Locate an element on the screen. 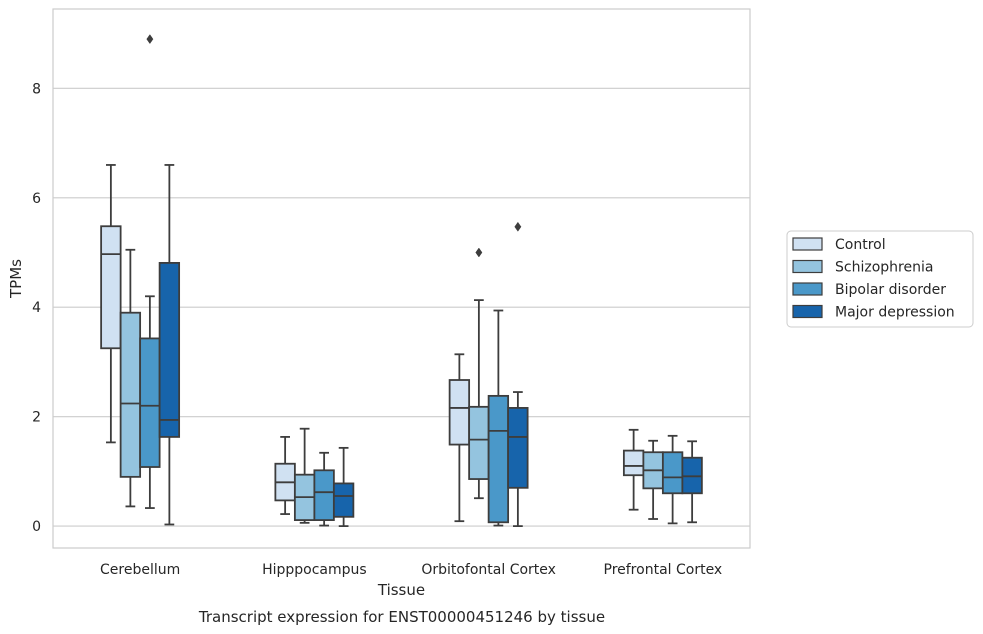 This screenshot has height=634, width=983. legend-label: Control is located at coordinates (860, 245).